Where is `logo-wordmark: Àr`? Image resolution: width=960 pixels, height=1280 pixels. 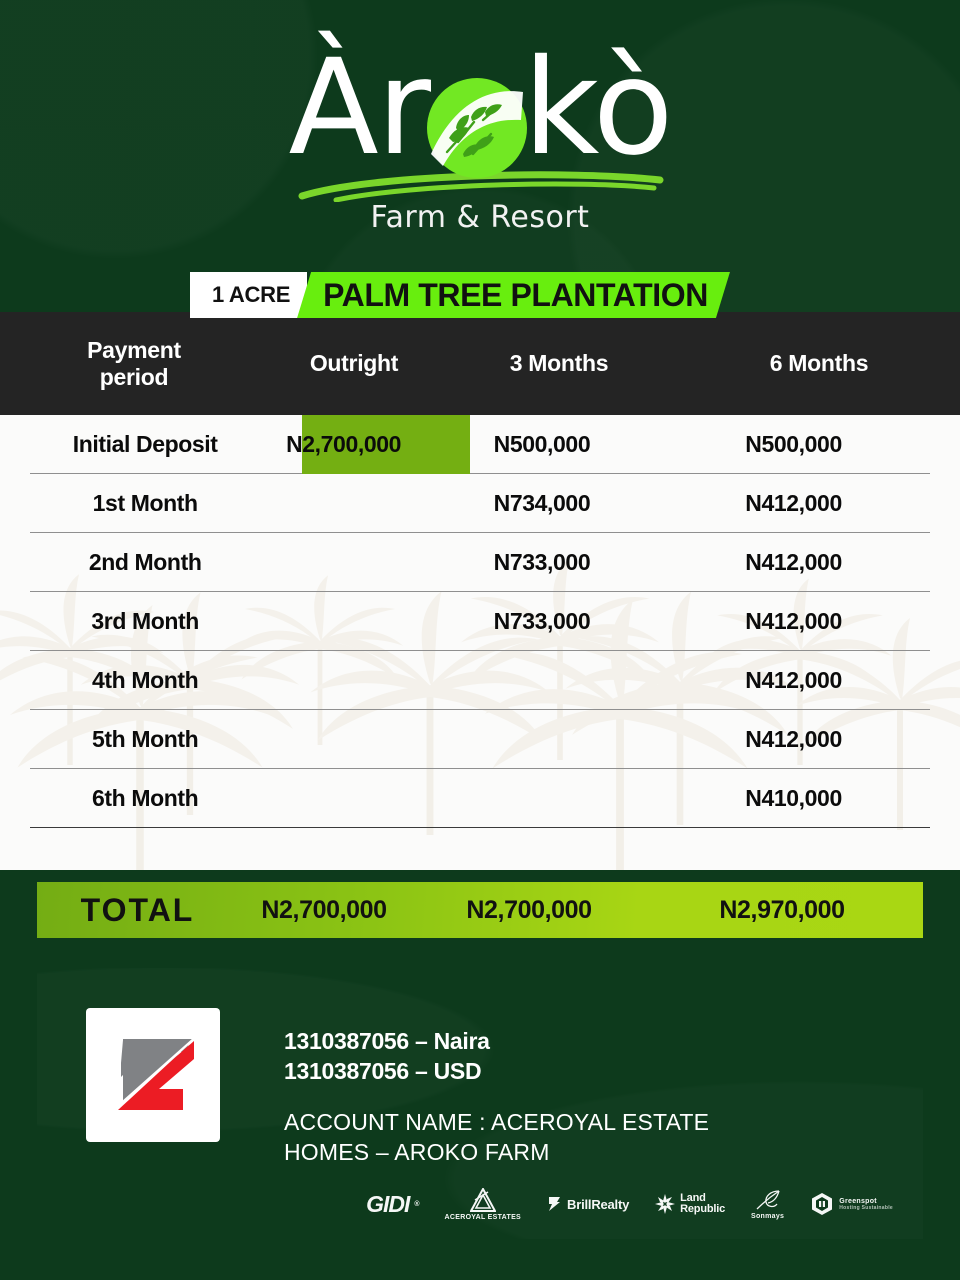
logo-wordmark: Àr is located at coordinates (481, 108).